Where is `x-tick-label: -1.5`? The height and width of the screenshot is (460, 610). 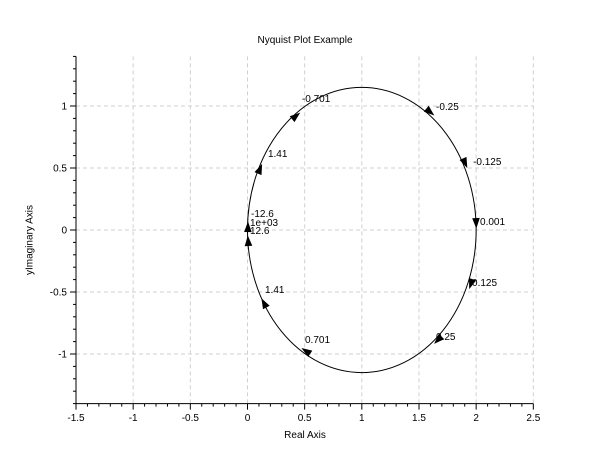
x-tick-label: -1.5 is located at coordinates (76, 418).